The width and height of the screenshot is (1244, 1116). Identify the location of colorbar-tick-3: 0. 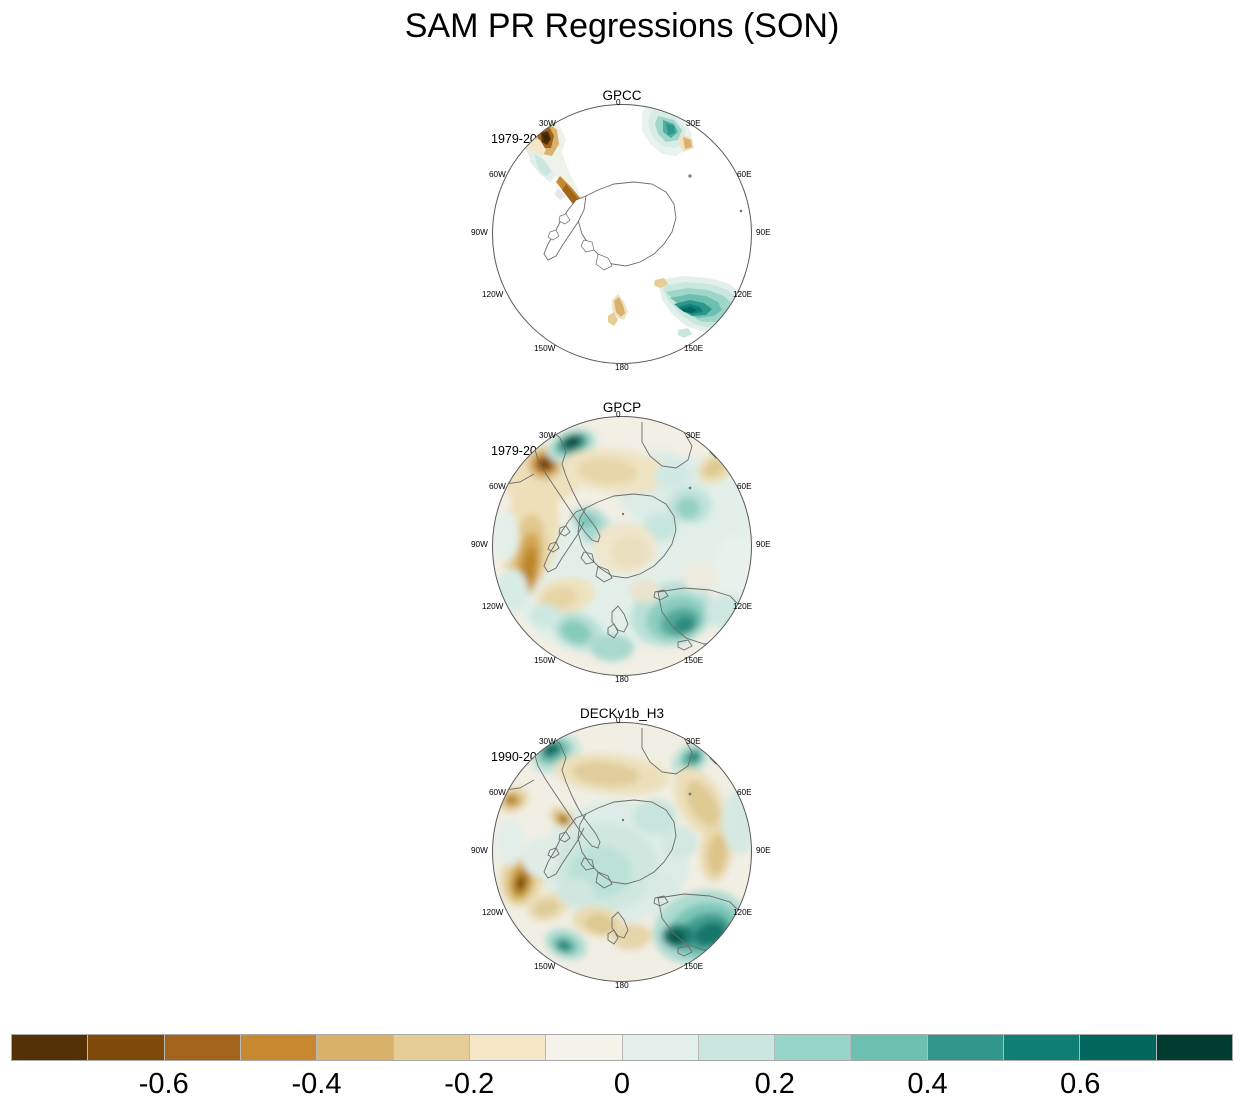
(622, 1084).